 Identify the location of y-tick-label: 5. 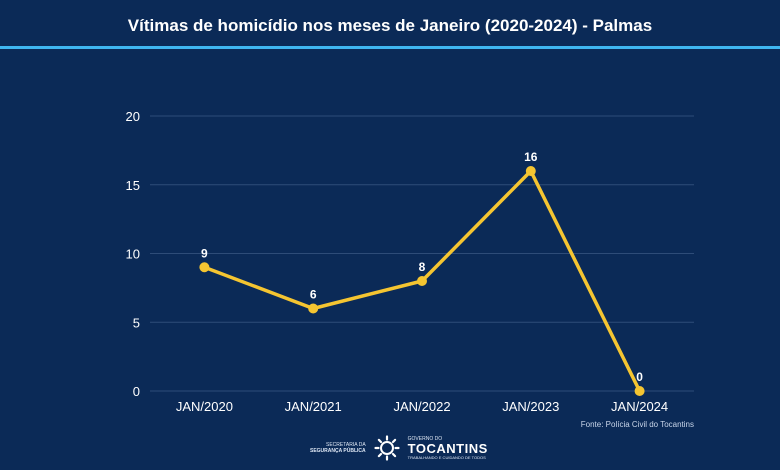
(136, 322).